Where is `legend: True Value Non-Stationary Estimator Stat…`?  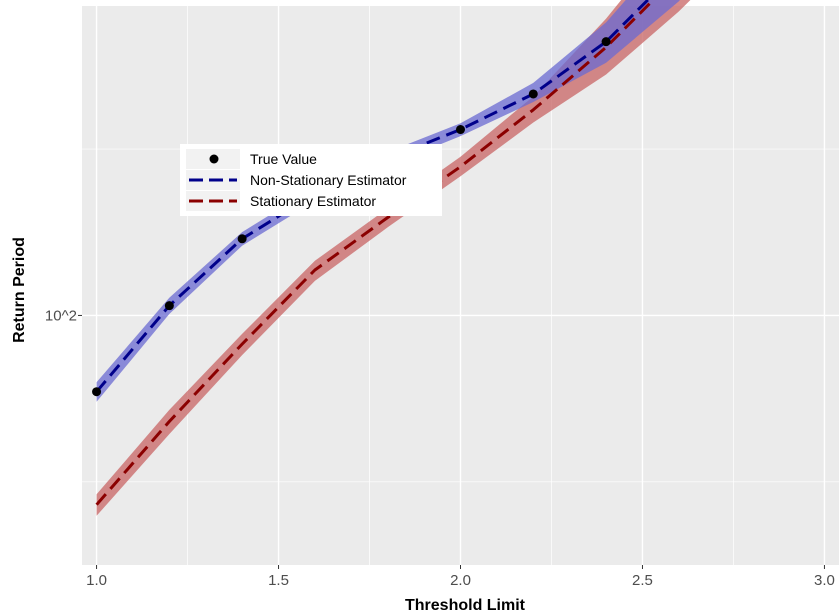 legend: True Value Non-Stationary Estimator Stat… is located at coordinates (311, 180).